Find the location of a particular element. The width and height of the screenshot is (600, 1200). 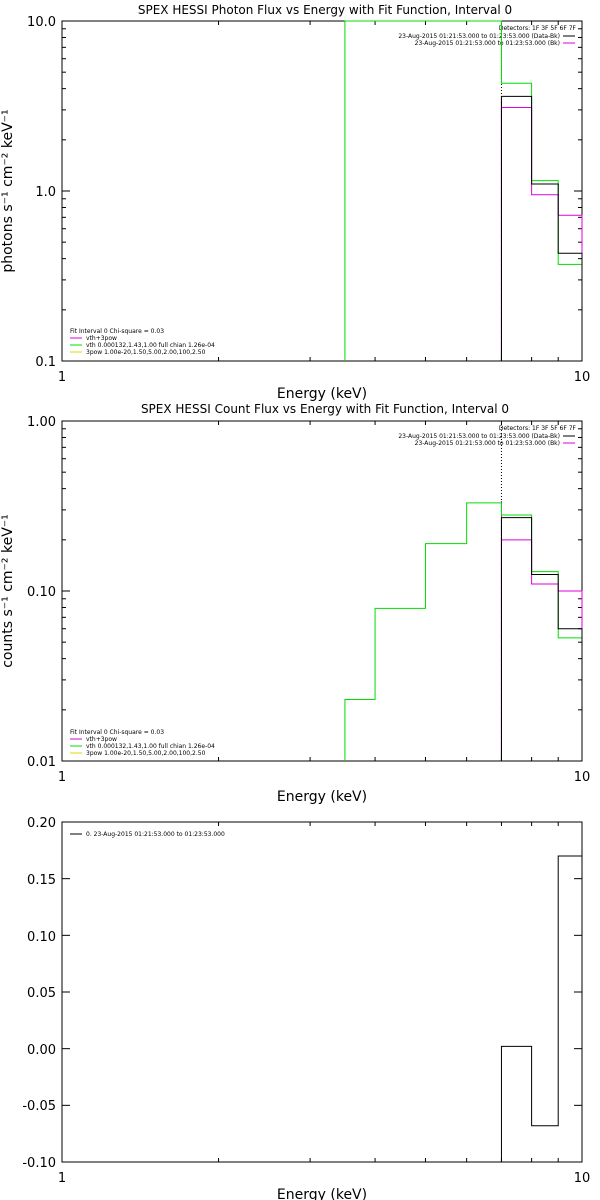

photon-x-axis-label: Energy (keV) is located at coordinates (322, 394).